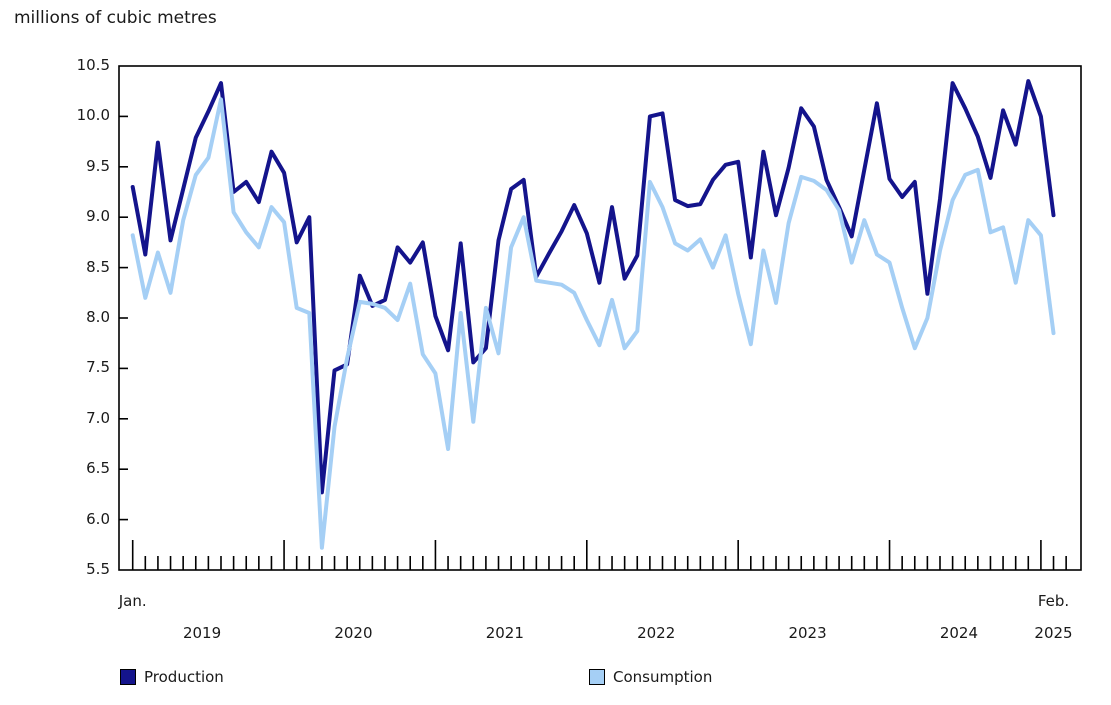 The image size is (1111, 705). I want to click on y-axis-label: 8.0, so click(98, 317).